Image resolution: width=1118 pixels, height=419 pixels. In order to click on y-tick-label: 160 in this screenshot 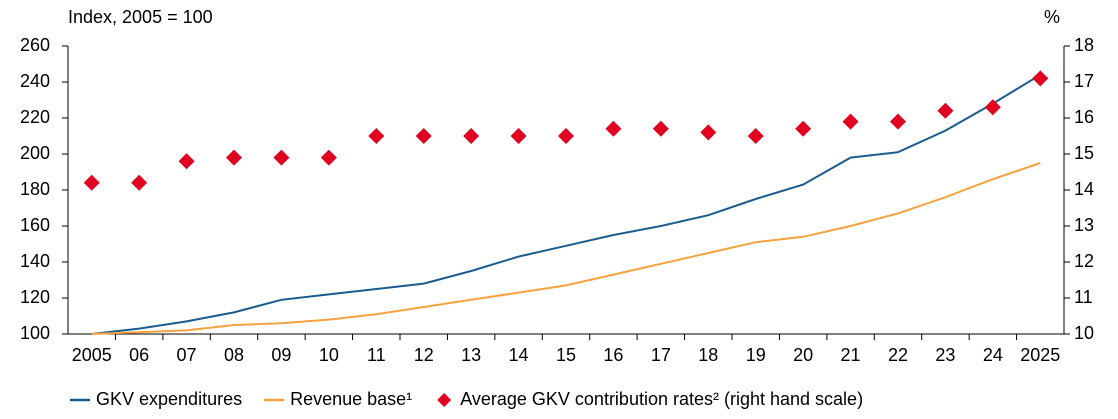, I will do `click(35, 225)`.